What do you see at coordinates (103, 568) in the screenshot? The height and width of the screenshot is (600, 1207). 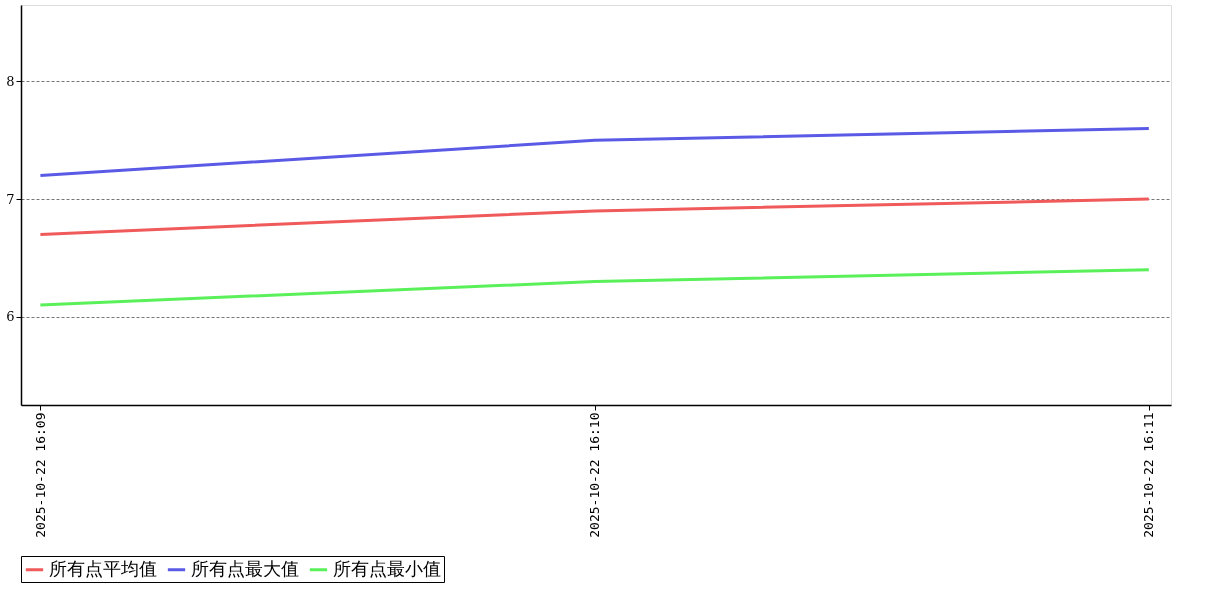 I see `legend-label: 所有点平均值` at bounding box center [103, 568].